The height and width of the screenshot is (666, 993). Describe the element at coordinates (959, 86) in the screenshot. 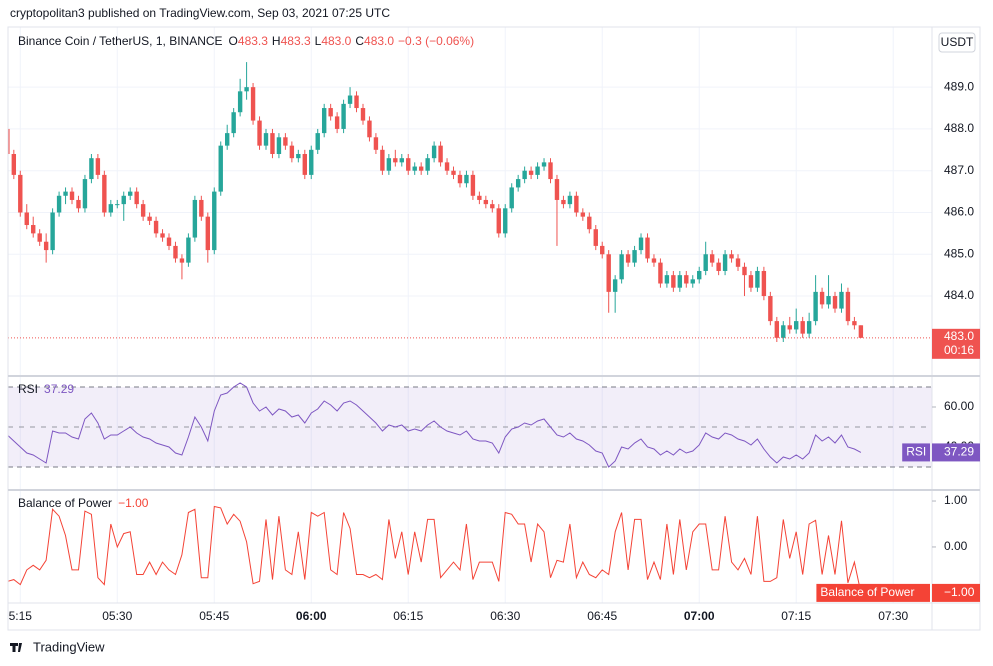

I see `y-tick-label: 489.0` at that location.